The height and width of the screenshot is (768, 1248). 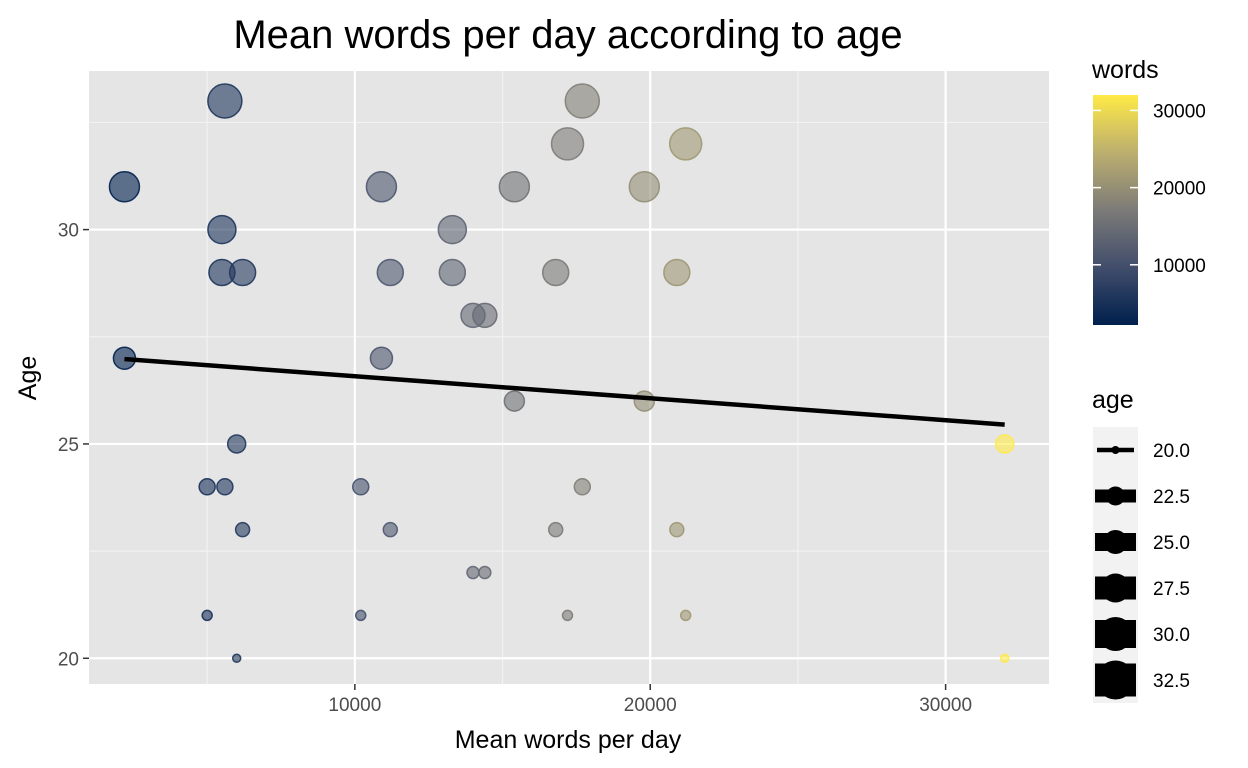 I want to click on colourbar-tick-label: 30000, so click(x=1179, y=111).